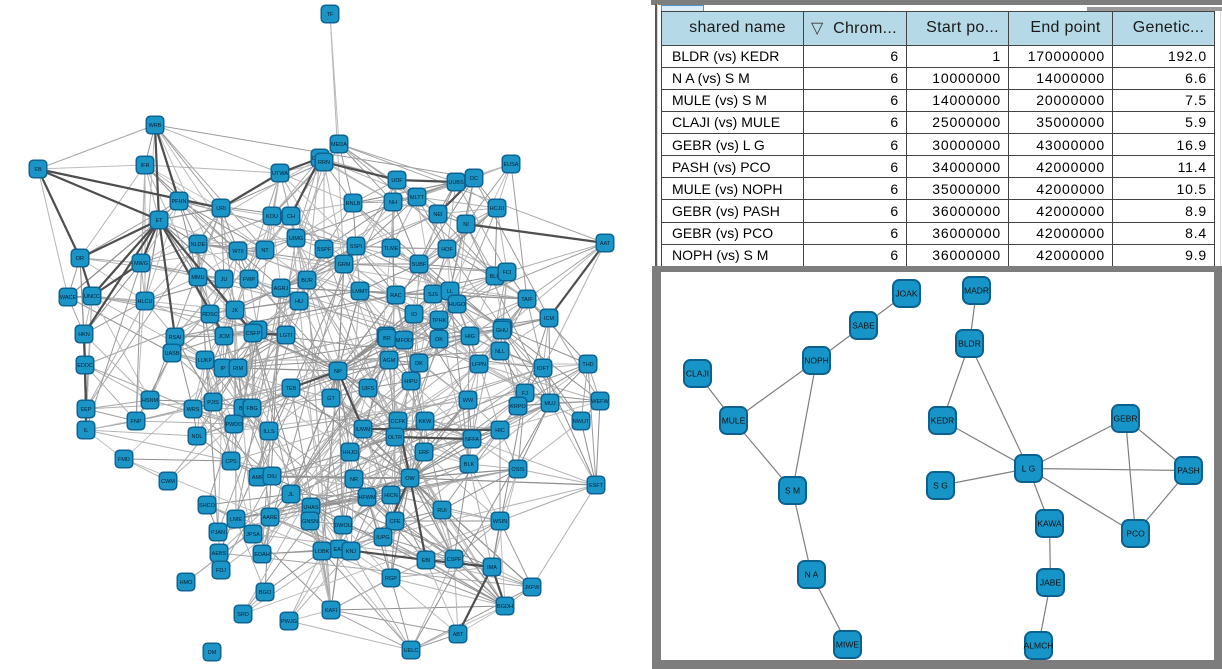 The width and height of the screenshot is (1222, 669). Describe the element at coordinates (1188, 470) in the screenshot. I see `svg-text: PASH` at that location.